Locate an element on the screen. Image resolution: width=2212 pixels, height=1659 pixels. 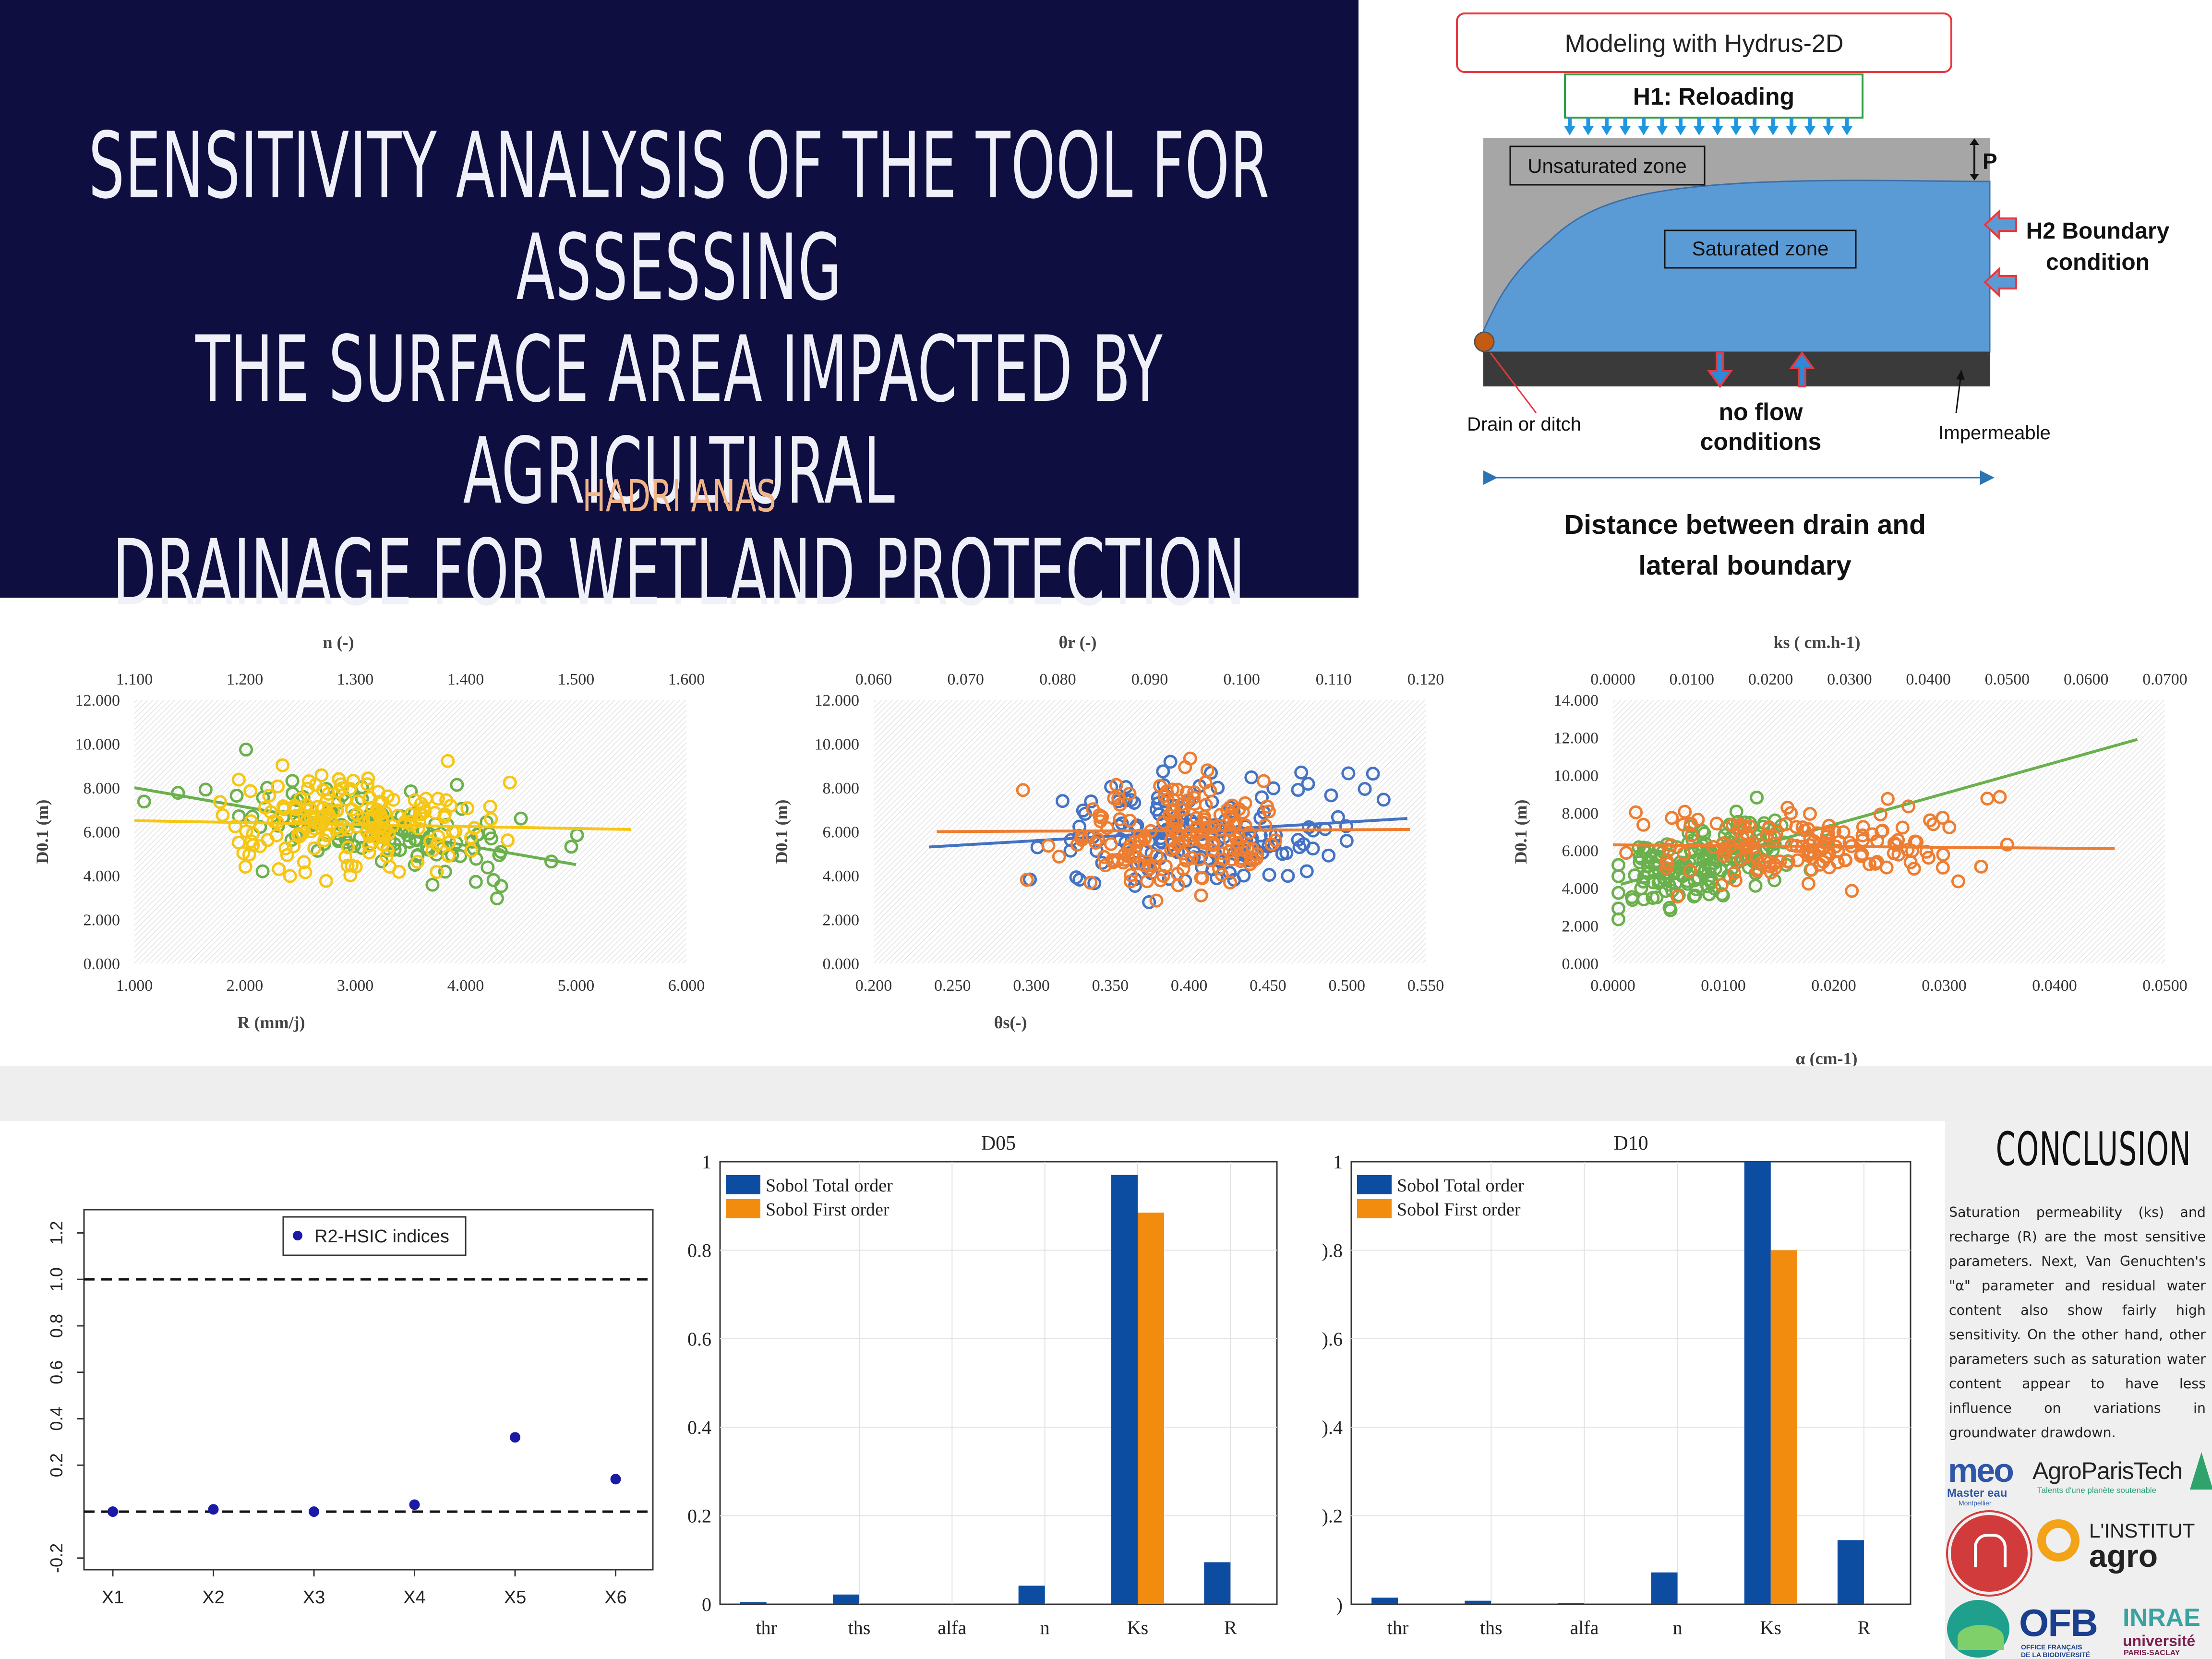
legend-label: R2-HSIC indices is located at coordinates (381, 1236).